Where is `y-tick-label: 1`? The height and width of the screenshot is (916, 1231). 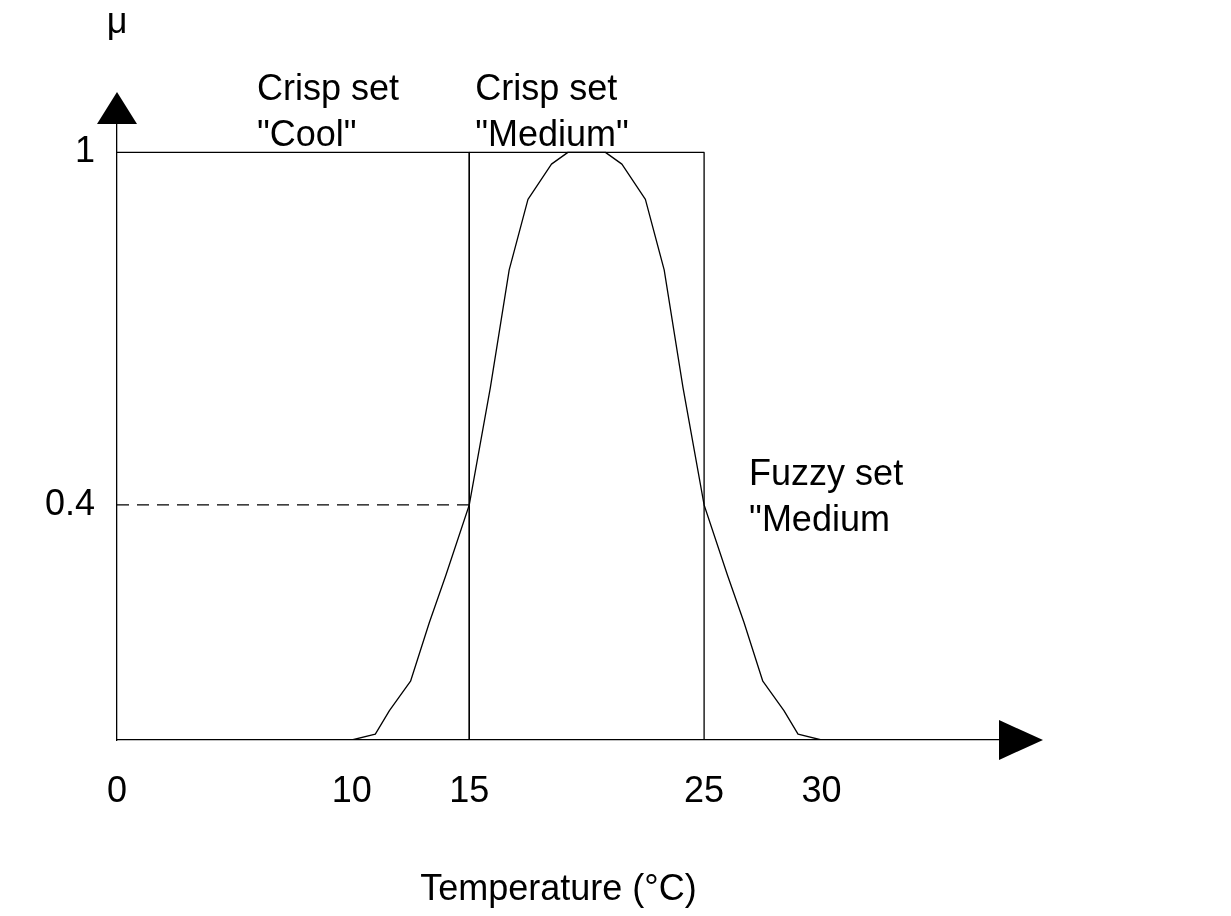
y-tick-label: 1 is located at coordinates (84, 150).